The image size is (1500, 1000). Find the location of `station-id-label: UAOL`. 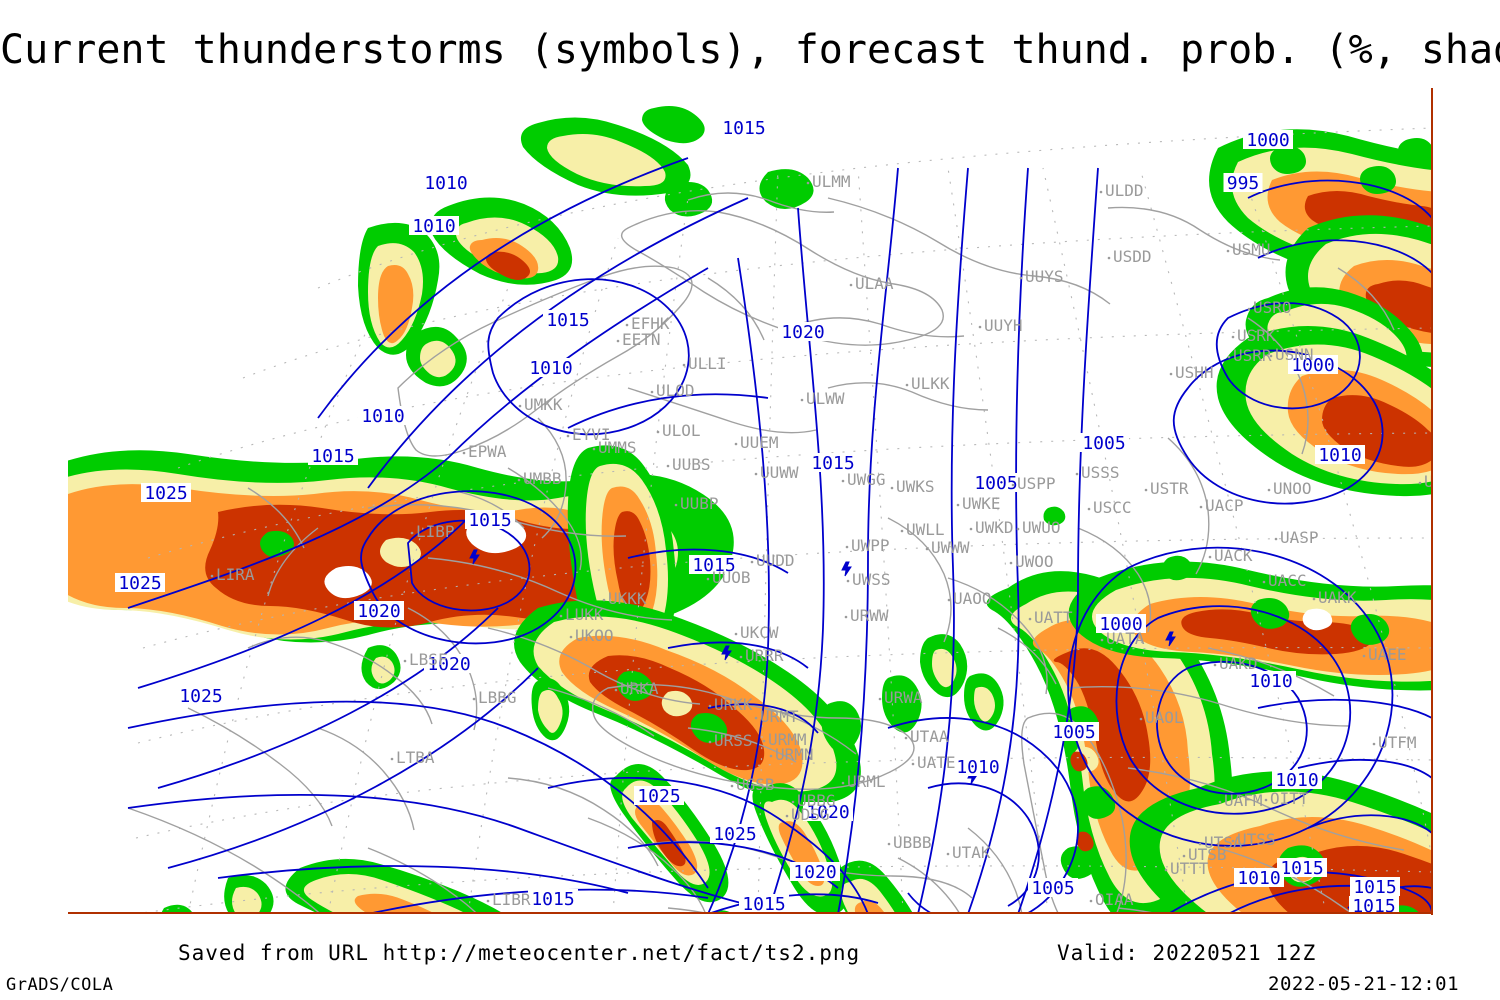

station-id-label: UAOL is located at coordinates (1164, 717).